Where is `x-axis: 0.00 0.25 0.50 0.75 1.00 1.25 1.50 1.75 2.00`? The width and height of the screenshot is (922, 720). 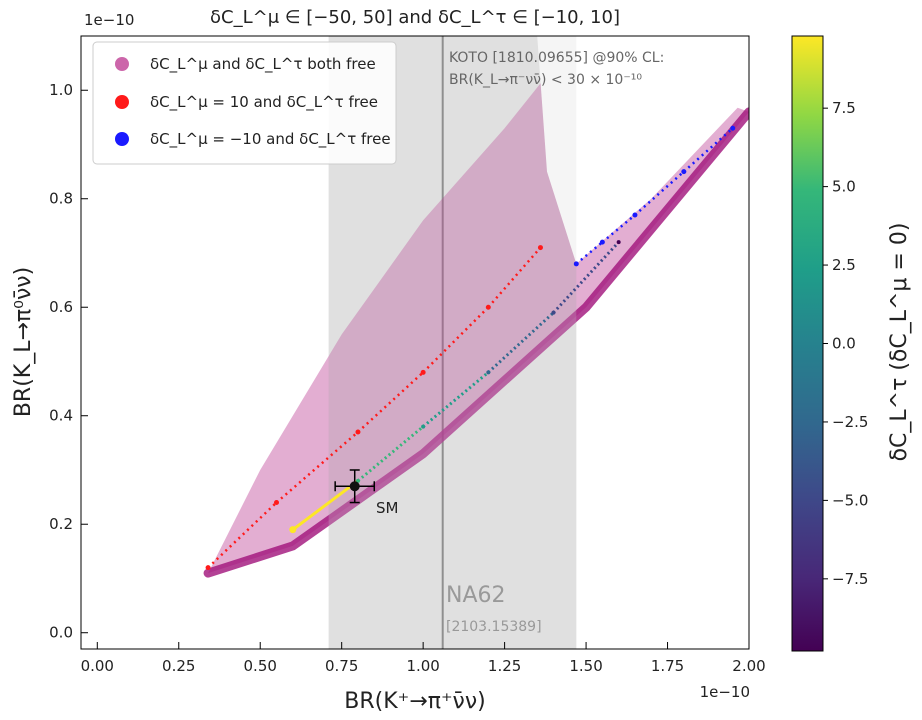 x-axis: 0.00 0.25 0.50 0.75 1.00 1.25 1.50 1.75 2.00 is located at coordinates (423, 658).